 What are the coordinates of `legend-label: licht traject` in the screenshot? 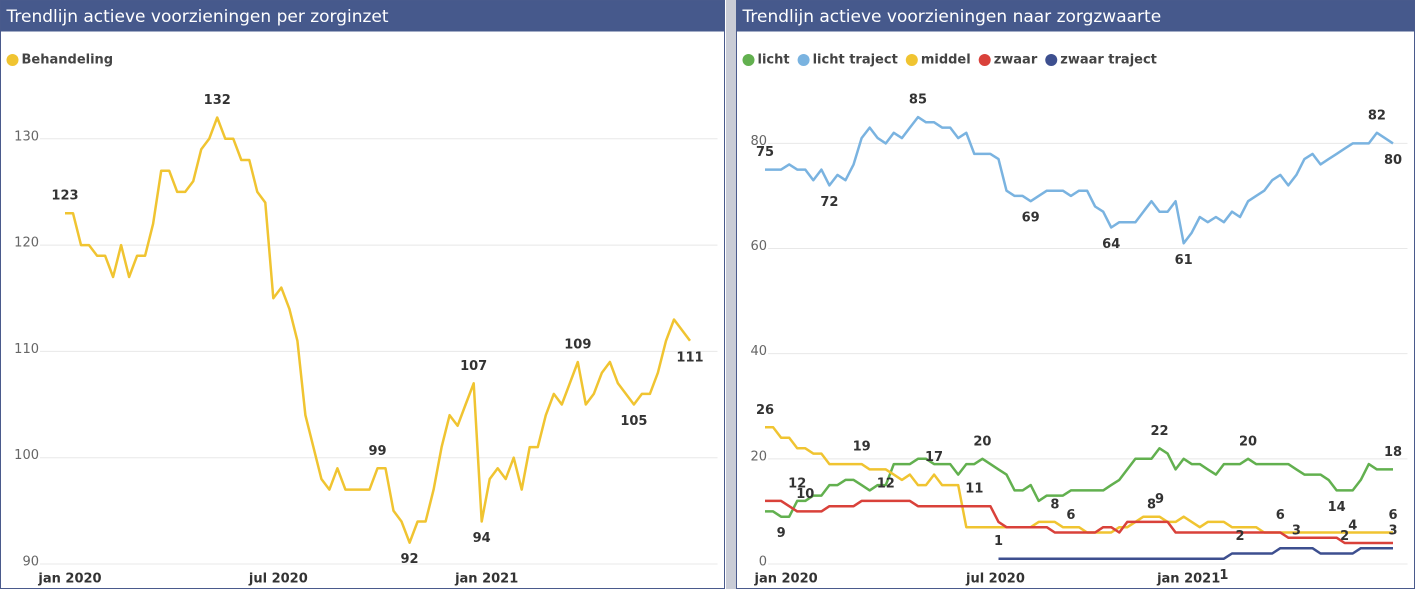 It's located at (855, 60).